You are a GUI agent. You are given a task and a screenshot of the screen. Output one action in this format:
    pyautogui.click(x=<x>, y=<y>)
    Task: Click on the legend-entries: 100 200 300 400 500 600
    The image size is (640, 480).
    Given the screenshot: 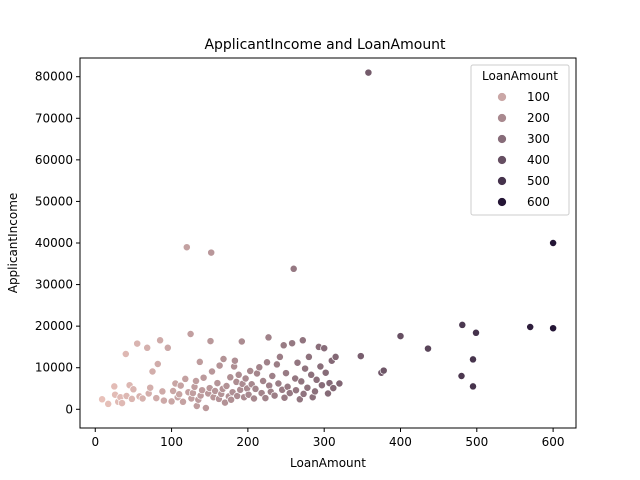 What is the action you would take?
    pyautogui.click(x=523, y=149)
    